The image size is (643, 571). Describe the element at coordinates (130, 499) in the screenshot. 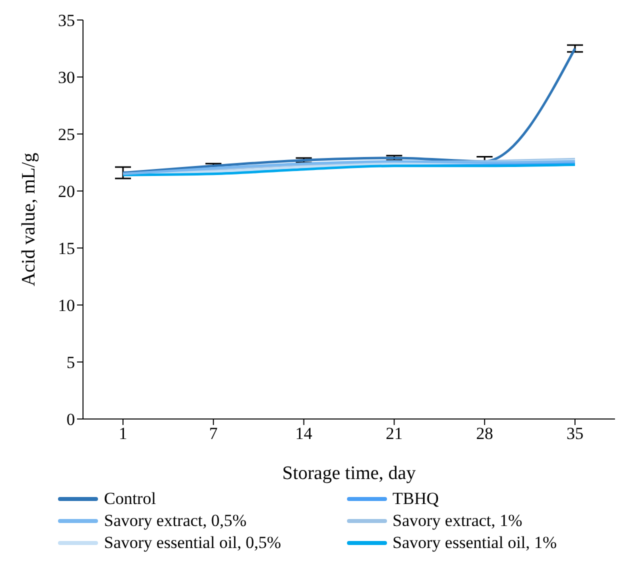

I see `legend-label: Control` at that location.